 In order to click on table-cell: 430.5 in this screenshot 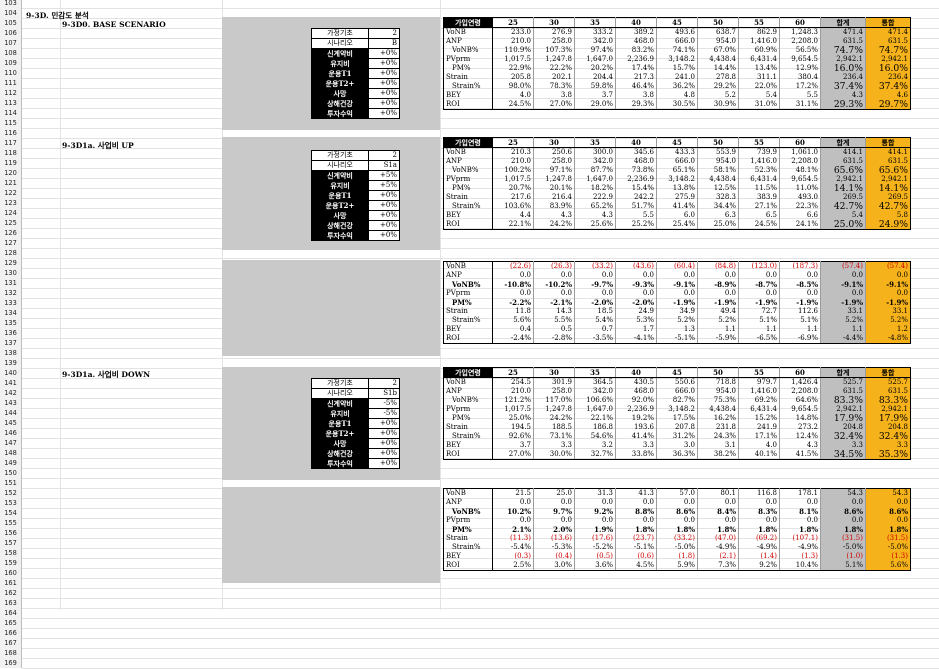, I will do `click(636, 382)`.